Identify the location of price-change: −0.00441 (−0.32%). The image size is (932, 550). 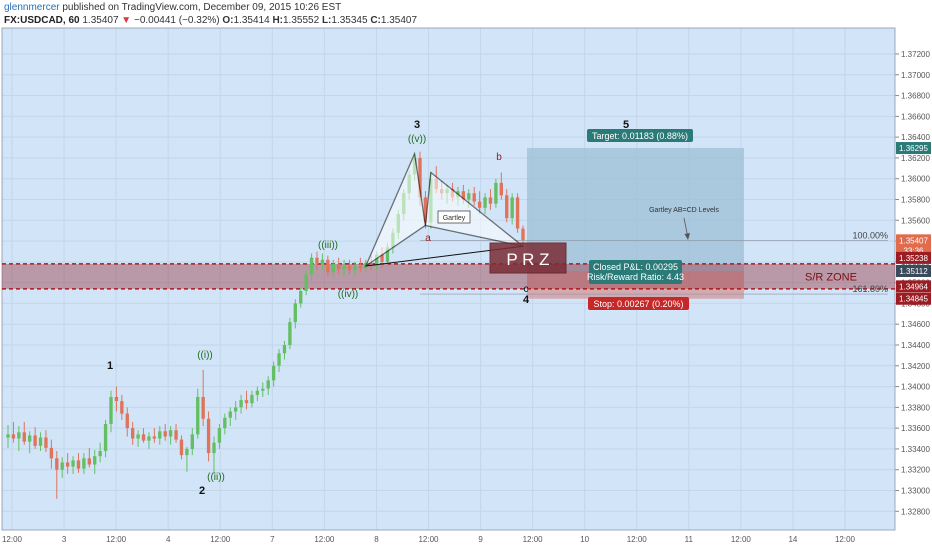
(176, 20).